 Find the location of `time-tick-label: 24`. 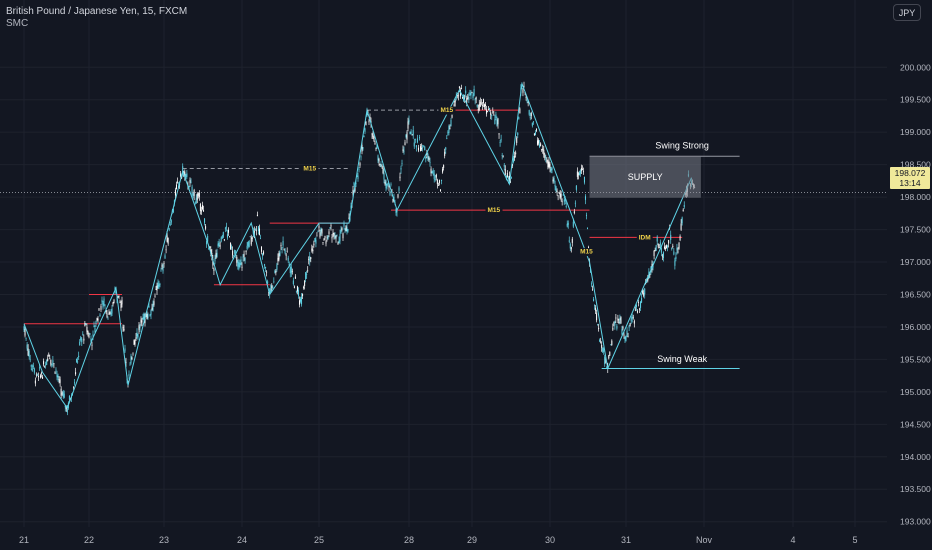

time-tick-label: 24 is located at coordinates (242, 540).